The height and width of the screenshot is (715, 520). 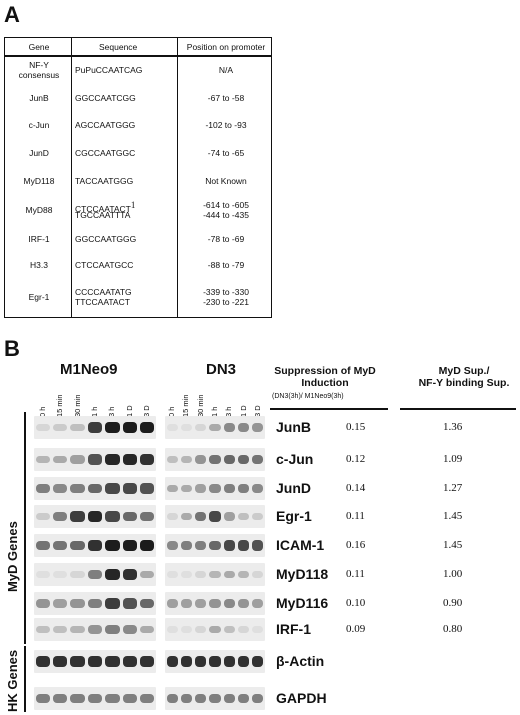 I want to click on gene-label: c-Jun, so click(x=295, y=459).